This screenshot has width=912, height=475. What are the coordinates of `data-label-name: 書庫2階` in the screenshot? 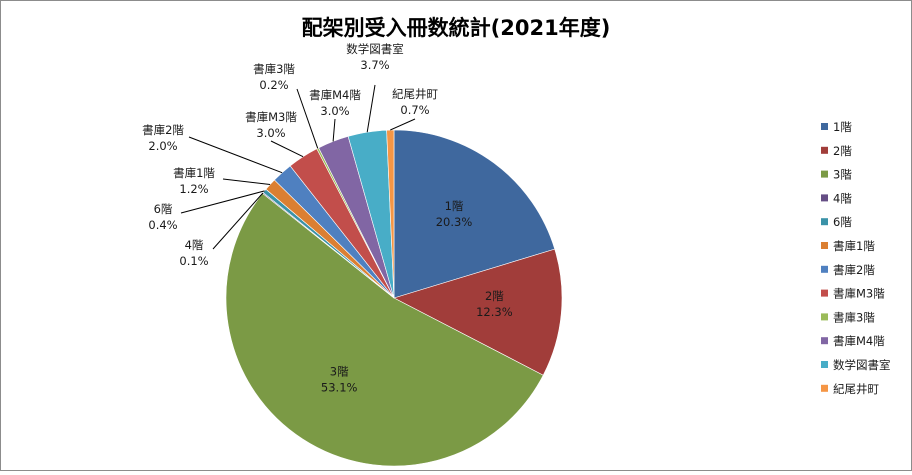 It's located at (163, 130).